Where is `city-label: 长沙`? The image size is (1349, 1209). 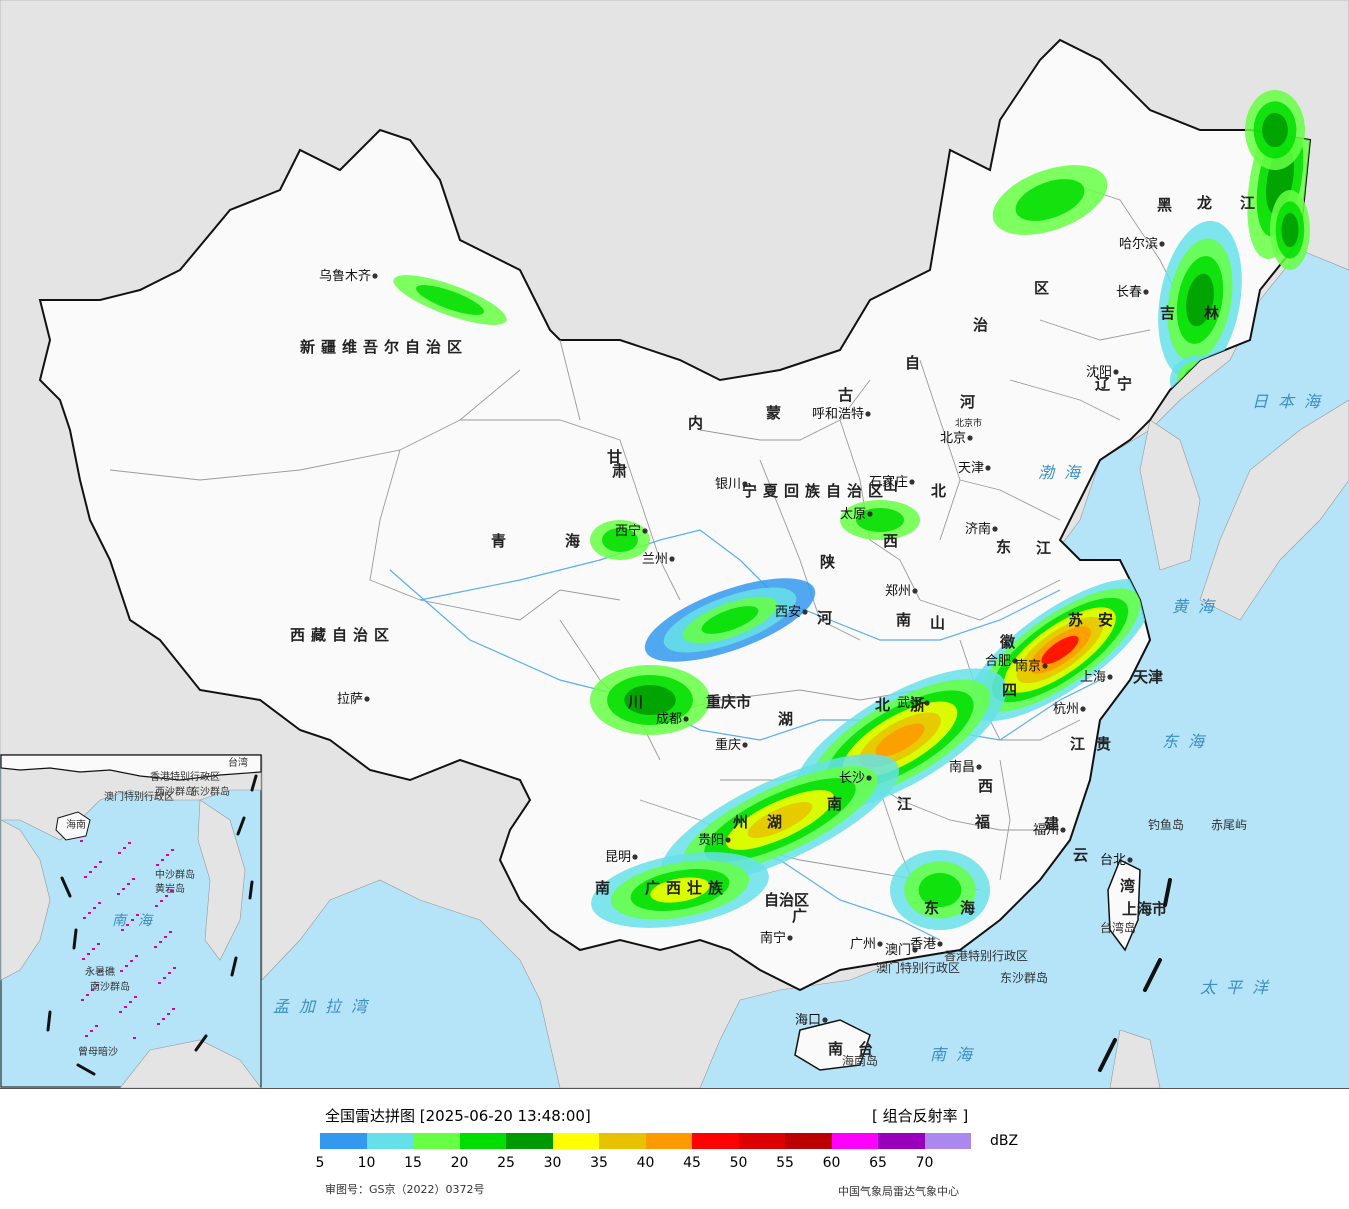 city-label: 长沙 is located at coordinates (852, 778).